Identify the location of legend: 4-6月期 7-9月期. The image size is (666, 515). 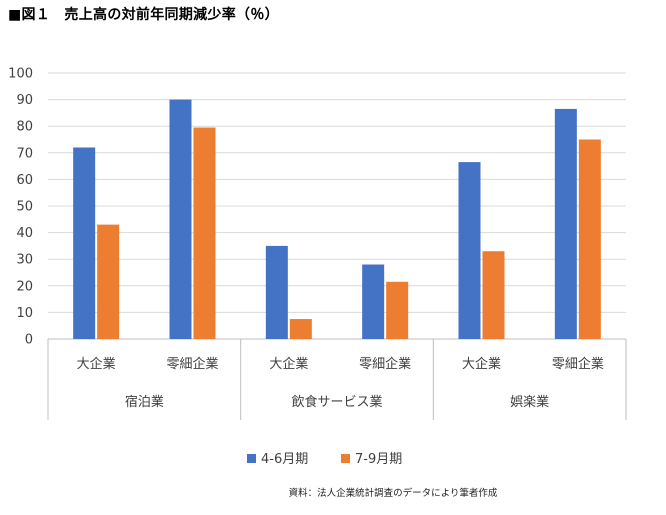
(324, 459).